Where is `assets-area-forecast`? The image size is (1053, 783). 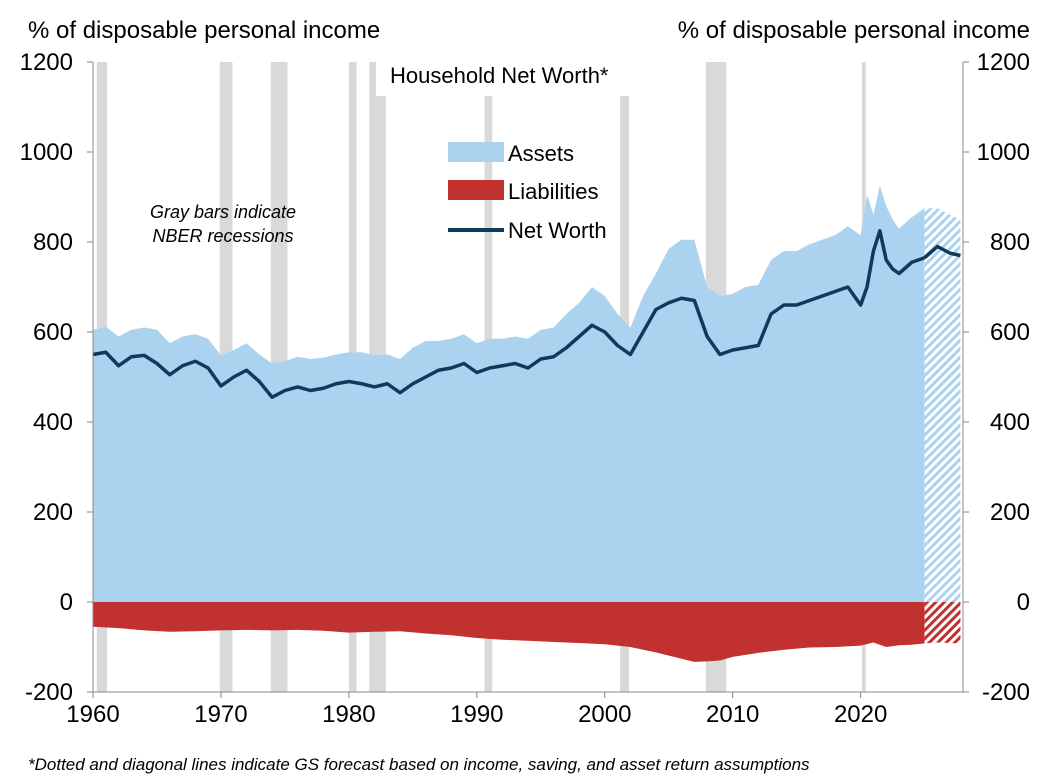 assets-area-forecast is located at coordinates (942, 405).